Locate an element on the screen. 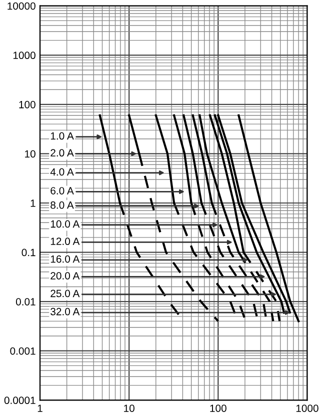 The height and width of the screenshot is (419, 320). y-tick-label: 10 is located at coordinates (30, 154).